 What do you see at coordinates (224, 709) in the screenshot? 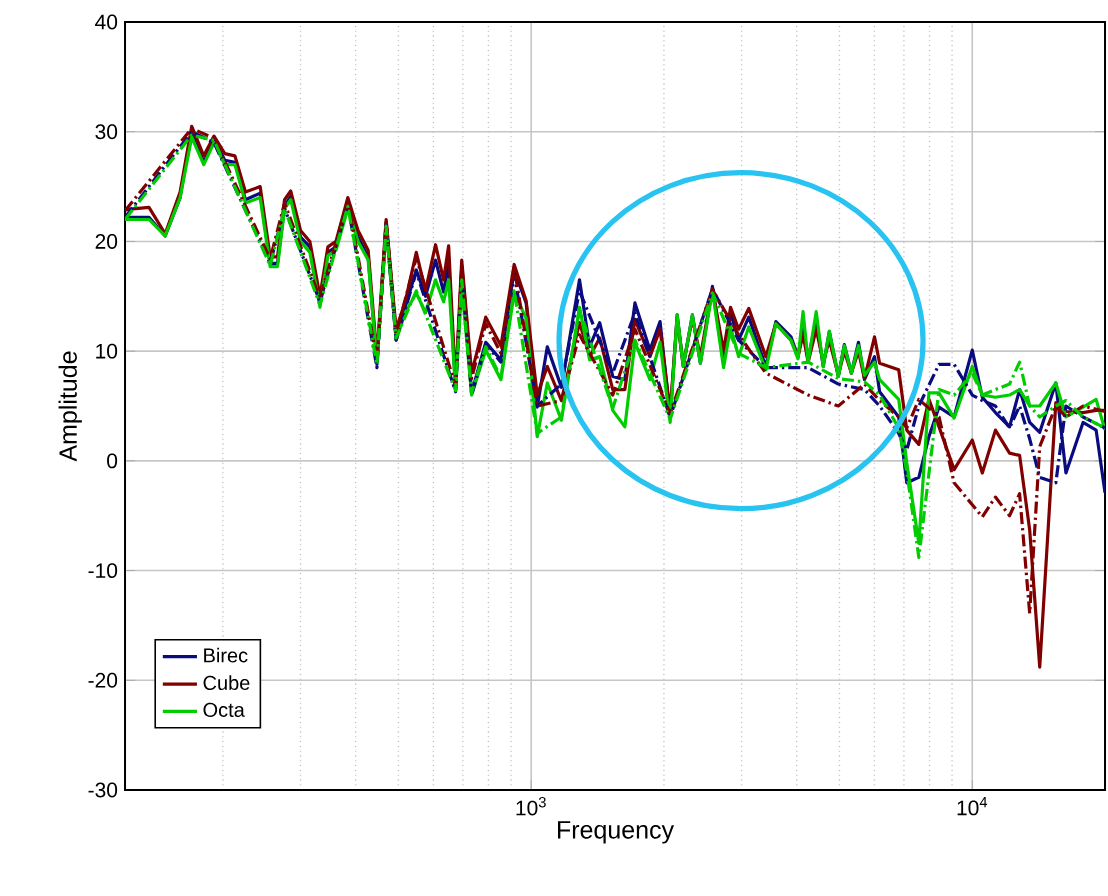
I see `legend-label: Octa` at bounding box center [224, 709].